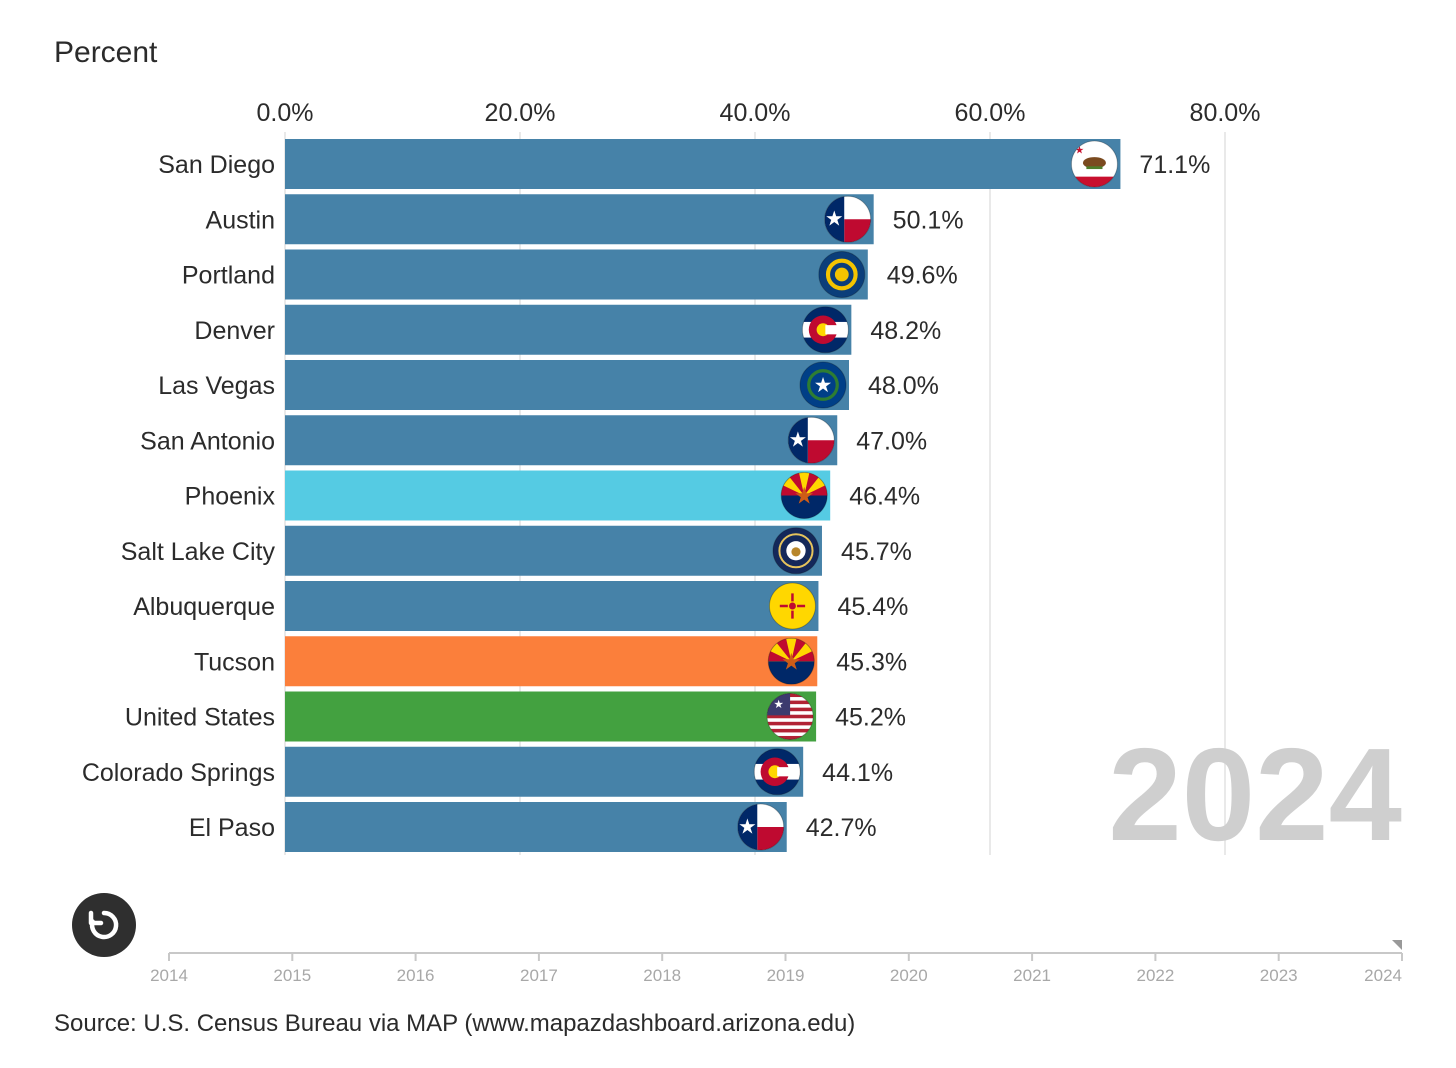 This screenshot has height=1068, width=1456. I want to click on category-label: Austin, so click(240, 220).